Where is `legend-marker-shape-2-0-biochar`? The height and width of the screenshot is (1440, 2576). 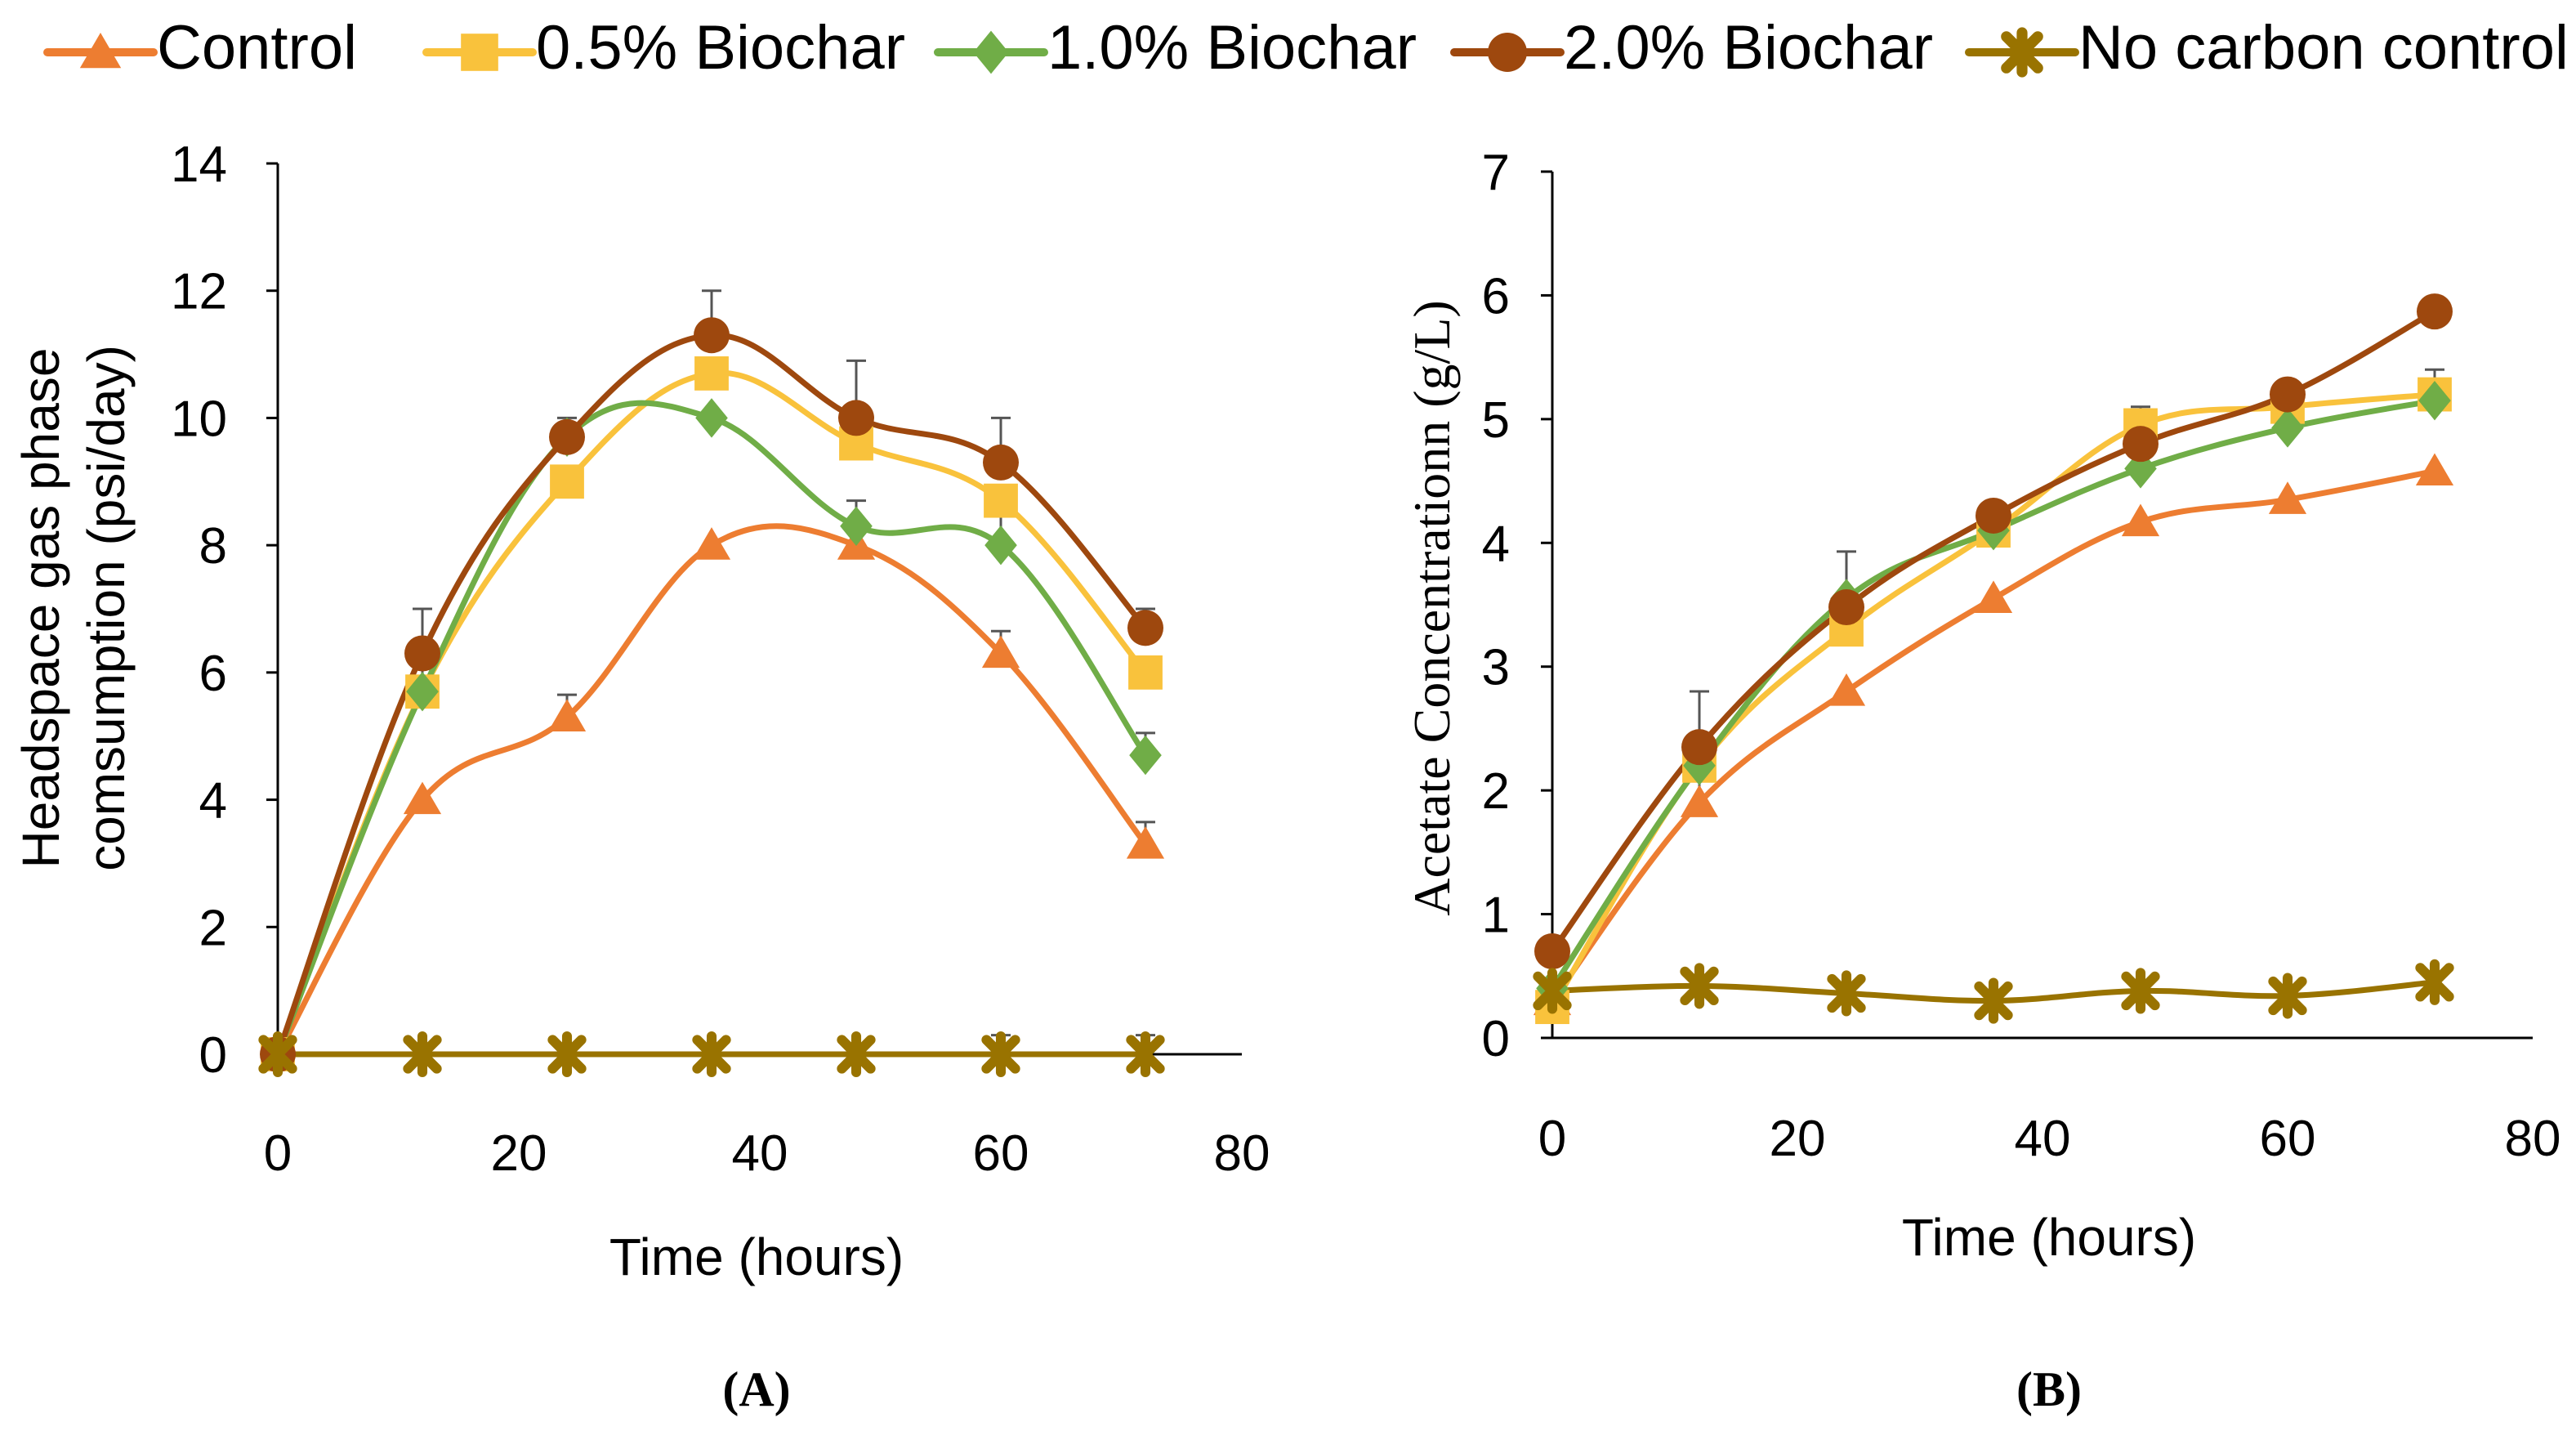
legend-marker-shape-2-0-biochar is located at coordinates (1508, 53).